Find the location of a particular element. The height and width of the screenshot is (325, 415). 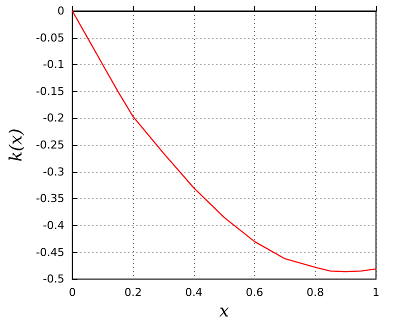

x-tick-label: 1 is located at coordinates (376, 293).